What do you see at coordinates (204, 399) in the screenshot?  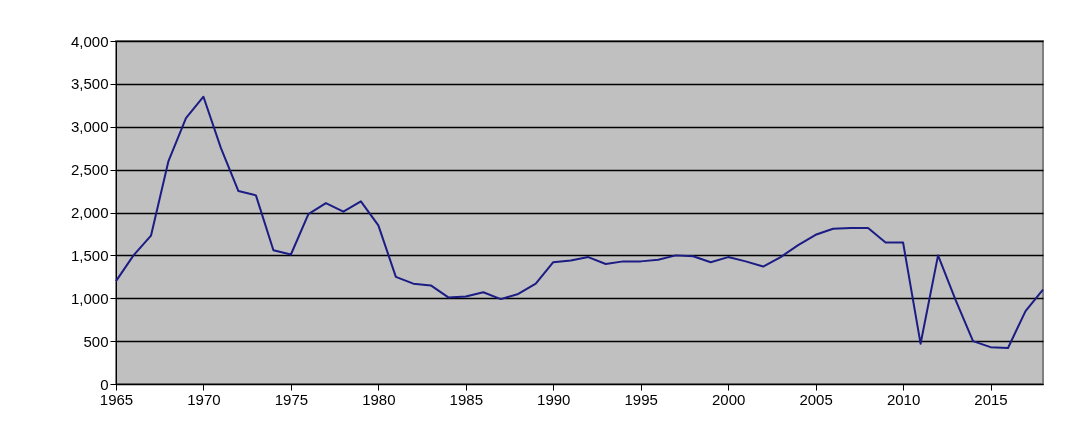 I see `x-tick-label: 1970` at bounding box center [204, 399].